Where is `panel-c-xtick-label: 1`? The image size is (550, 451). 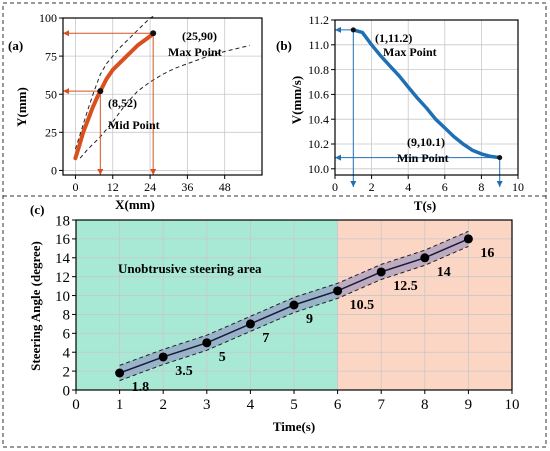 panel-c-xtick-label: 1 is located at coordinates (120, 405).